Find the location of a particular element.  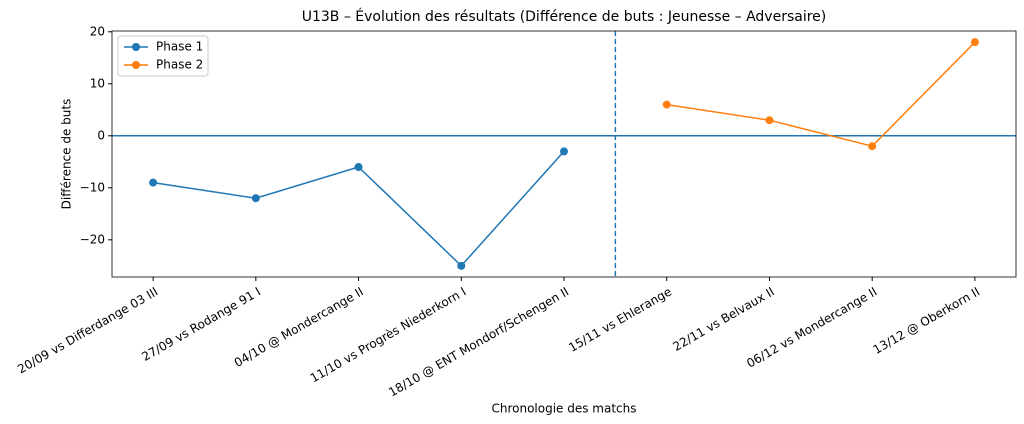

legend: Phase 1 Phase 2 is located at coordinates (163, 56).